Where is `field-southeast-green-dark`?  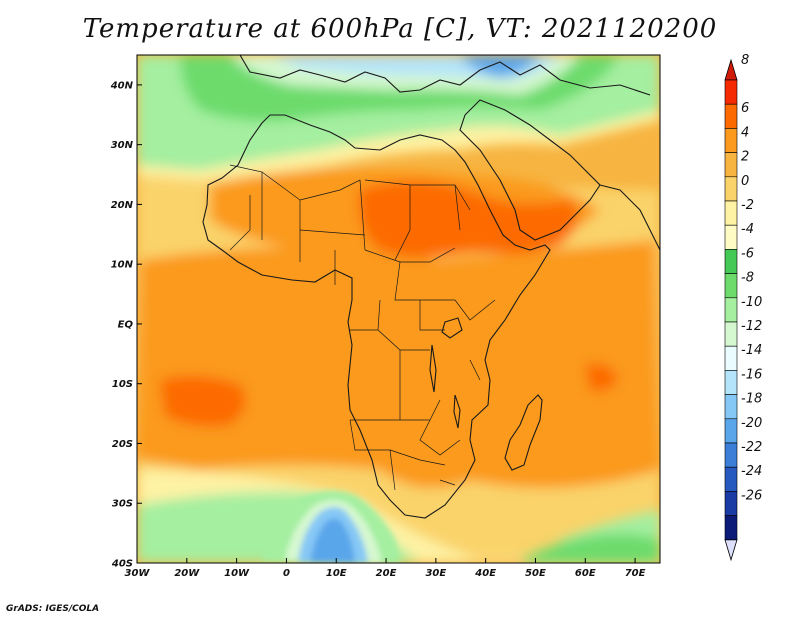
field-southeast-green-dark is located at coordinates (590, 548).